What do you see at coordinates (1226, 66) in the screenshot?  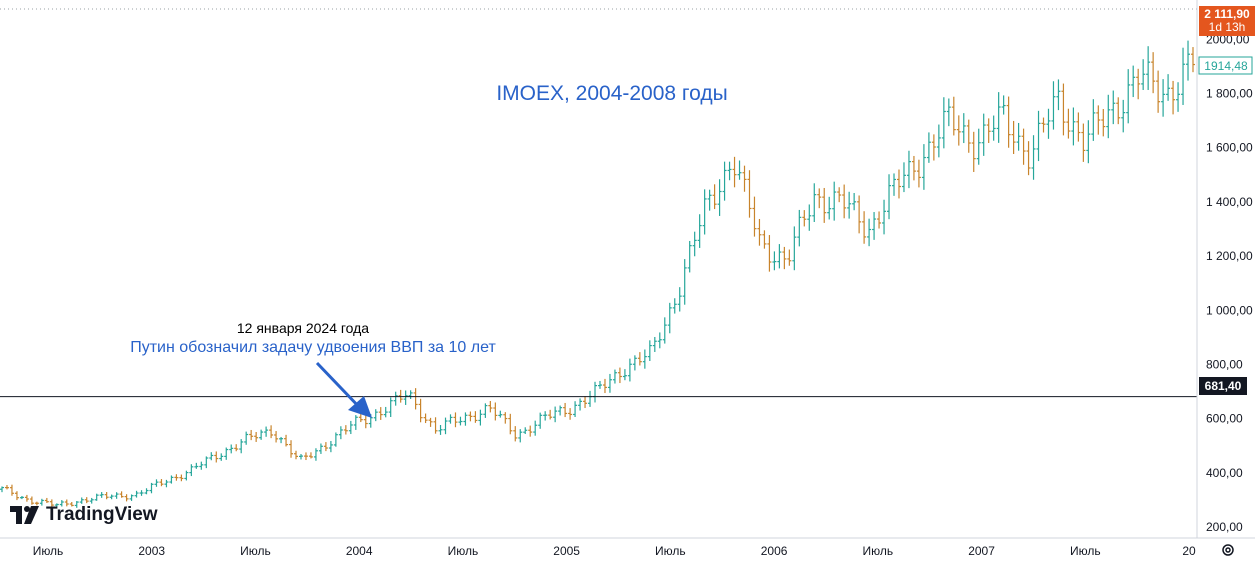 I see `current-price-value: 1914,48` at bounding box center [1226, 66].